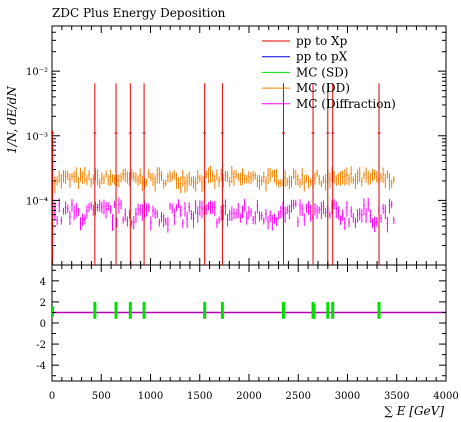 This screenshot has width=461, height=422. What do you see at coordinates (199, 396) in the screenshot?
I see `x-tick-label: 1500` at bounding box center [199, 396].